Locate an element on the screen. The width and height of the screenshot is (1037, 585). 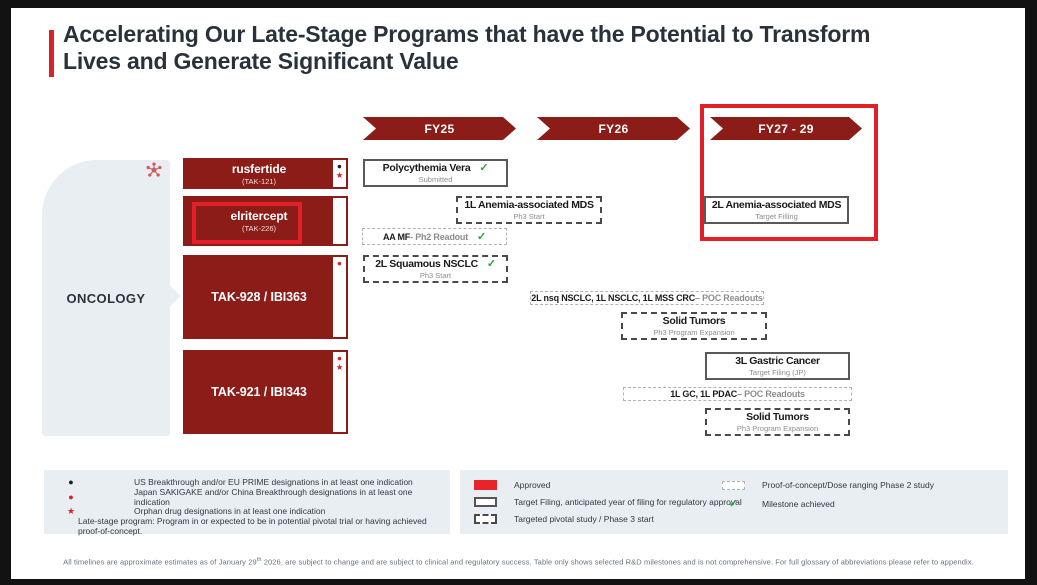
milestone-2l-squamous-nsclc: 2L Squamous NSCLC ✓ Ph3 Start is located at coordinates (435, 269).